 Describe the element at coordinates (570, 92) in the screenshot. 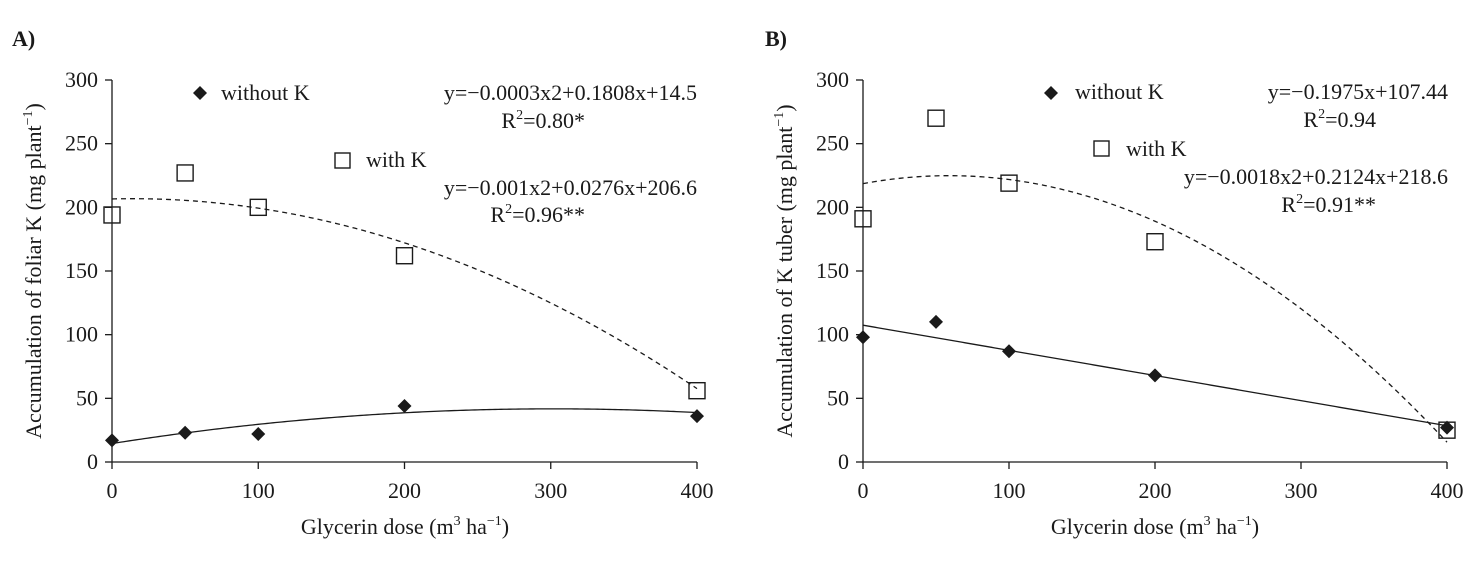

I see `equation-without-k-a: y=−0.0003x2+0.1808x+14.5` at that location.